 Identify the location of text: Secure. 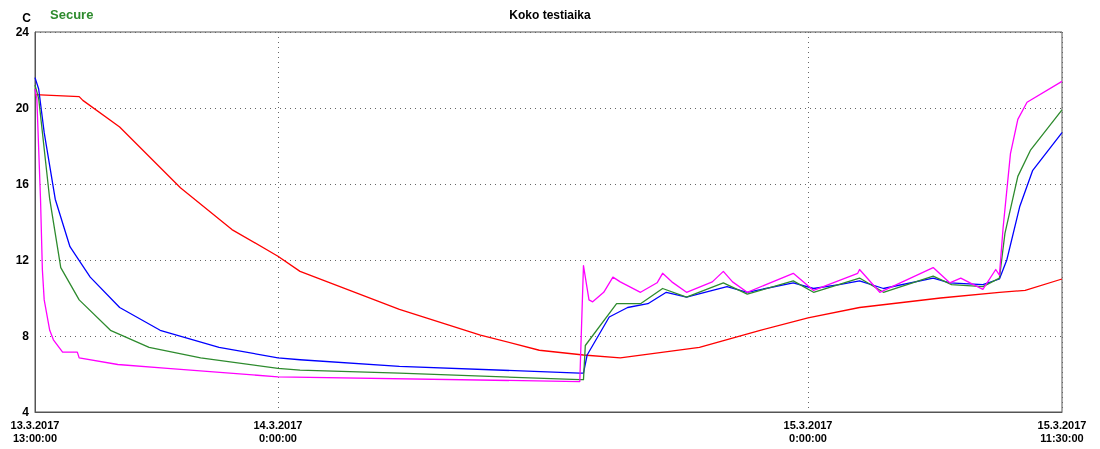
(72, 14).